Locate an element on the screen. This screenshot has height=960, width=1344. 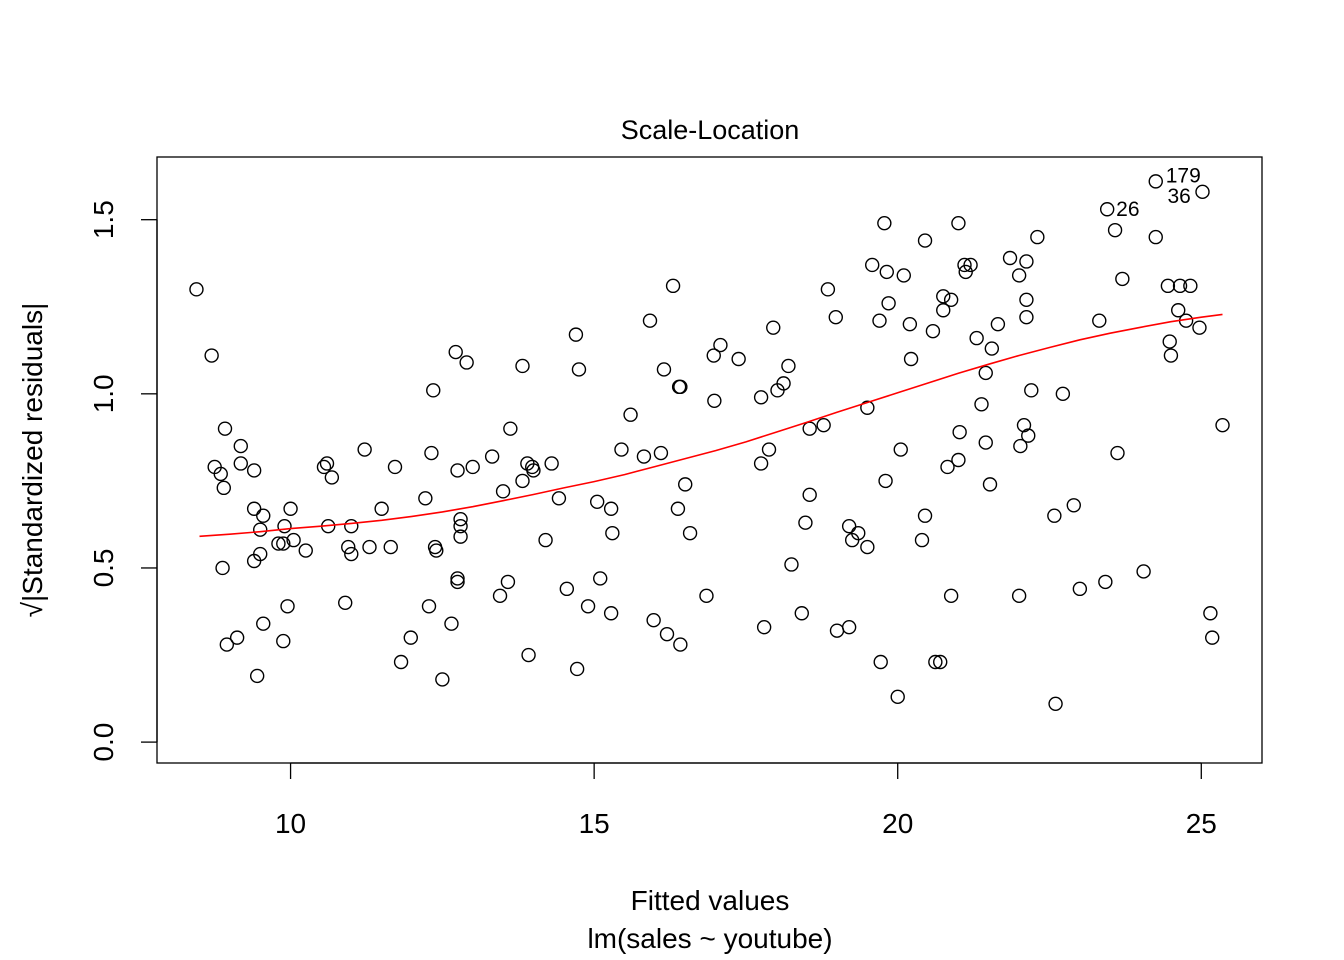
y-tick-label: 0.5 is located at coordinates (103, 567).